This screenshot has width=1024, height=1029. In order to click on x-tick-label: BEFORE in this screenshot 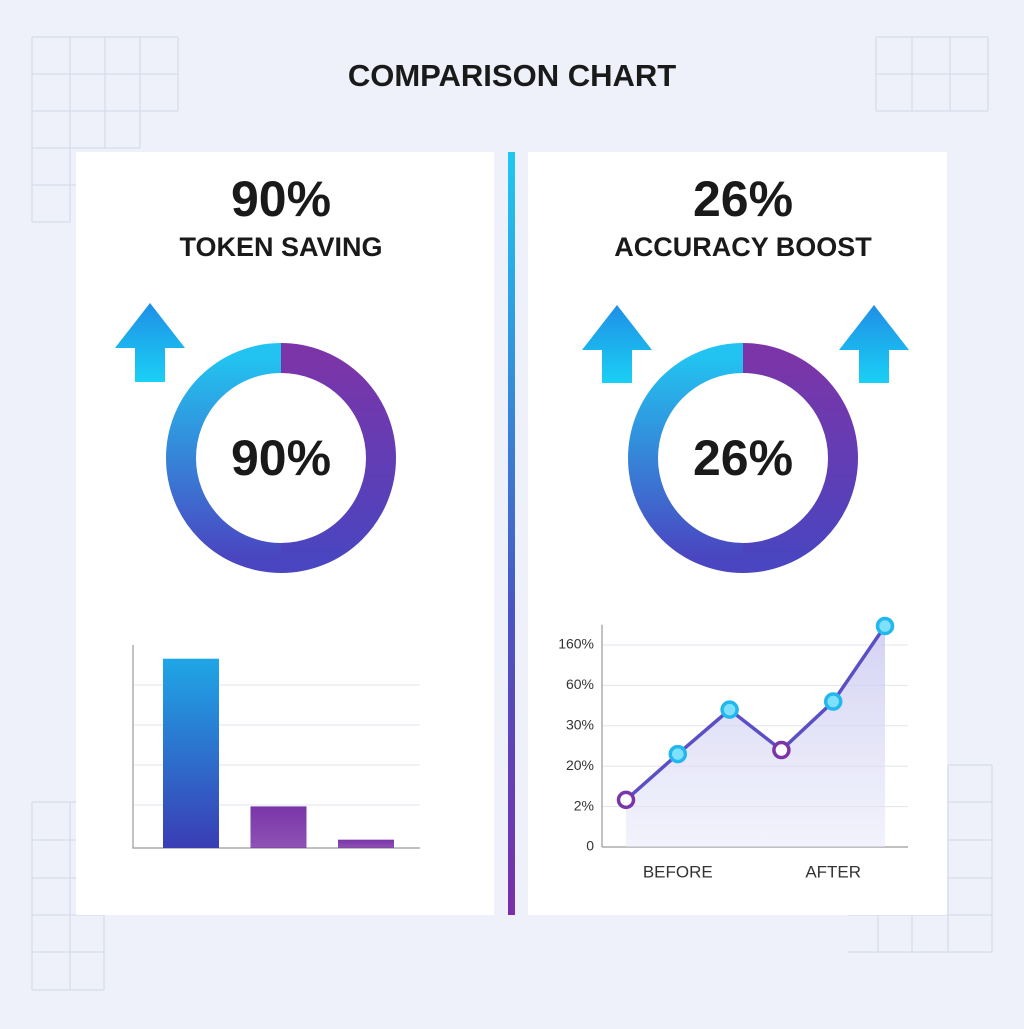, I will do `click(678, 871)`.